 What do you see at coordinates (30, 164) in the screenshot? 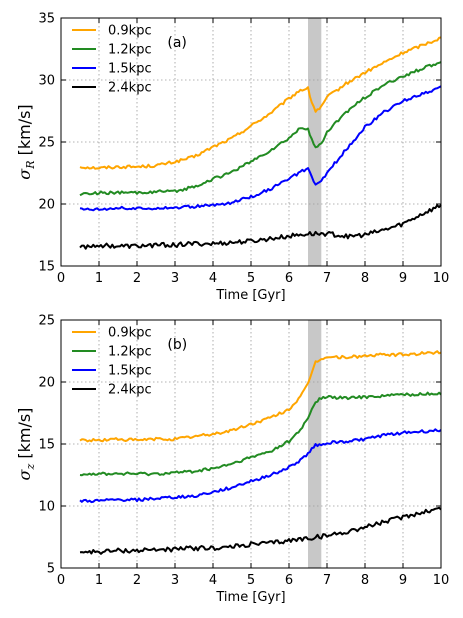
I see `y-axis-subscript: R` at bounding box center [30, 164].